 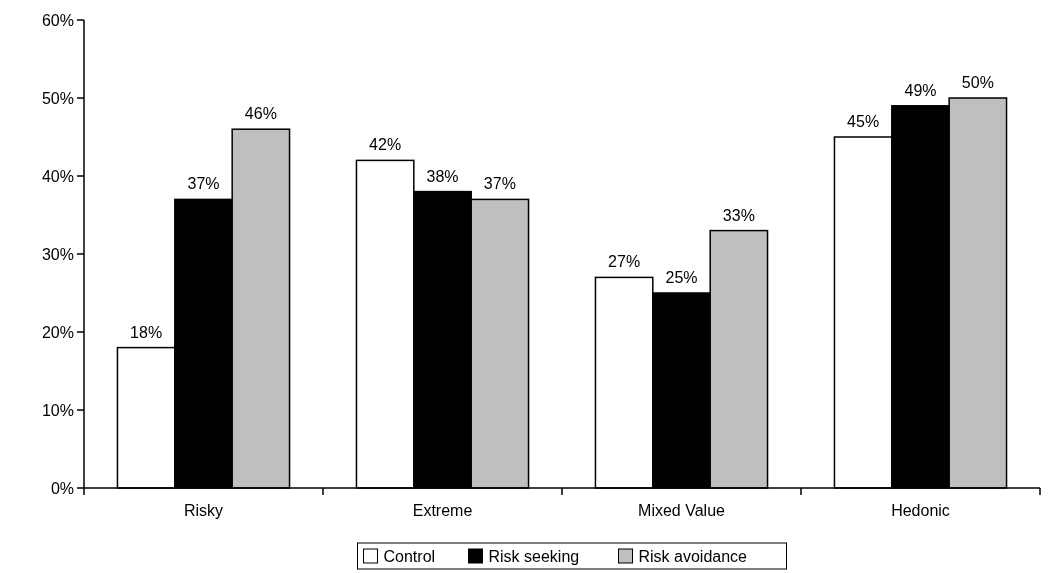 I want to click on data-label: 49%, so click(x=920, y=90).